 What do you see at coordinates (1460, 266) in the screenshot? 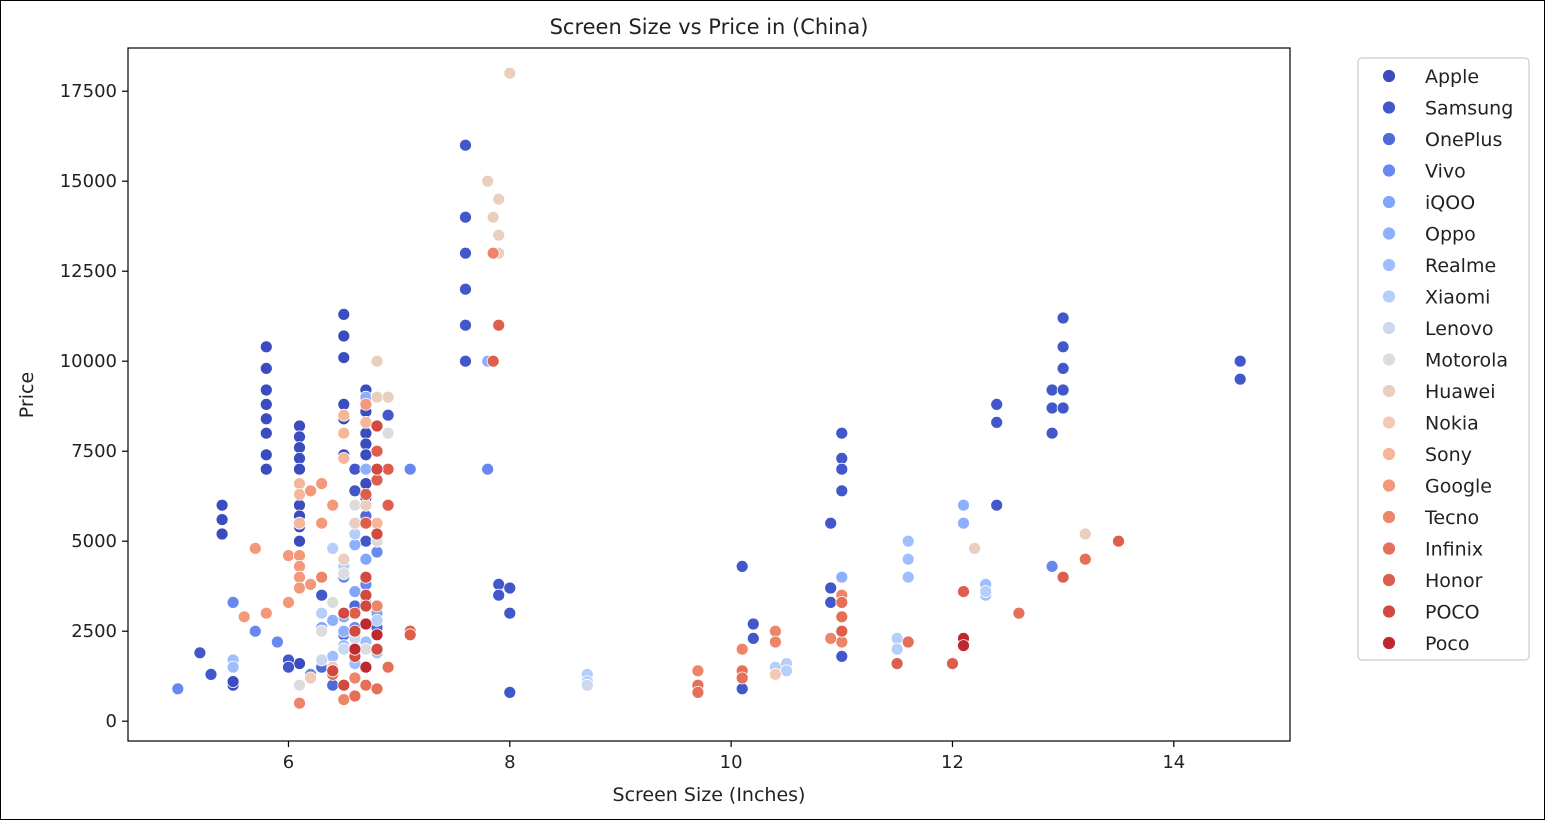
I see `legend-label: Realme` at bounding box center [1460, 266].